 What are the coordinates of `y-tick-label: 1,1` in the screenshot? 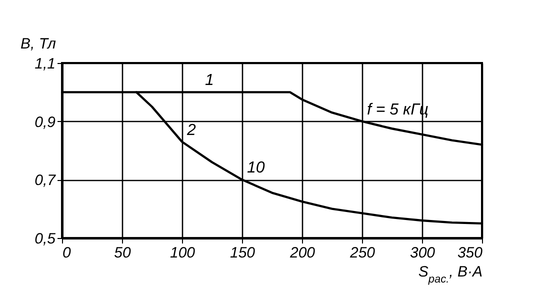 It's located at (45, 64).